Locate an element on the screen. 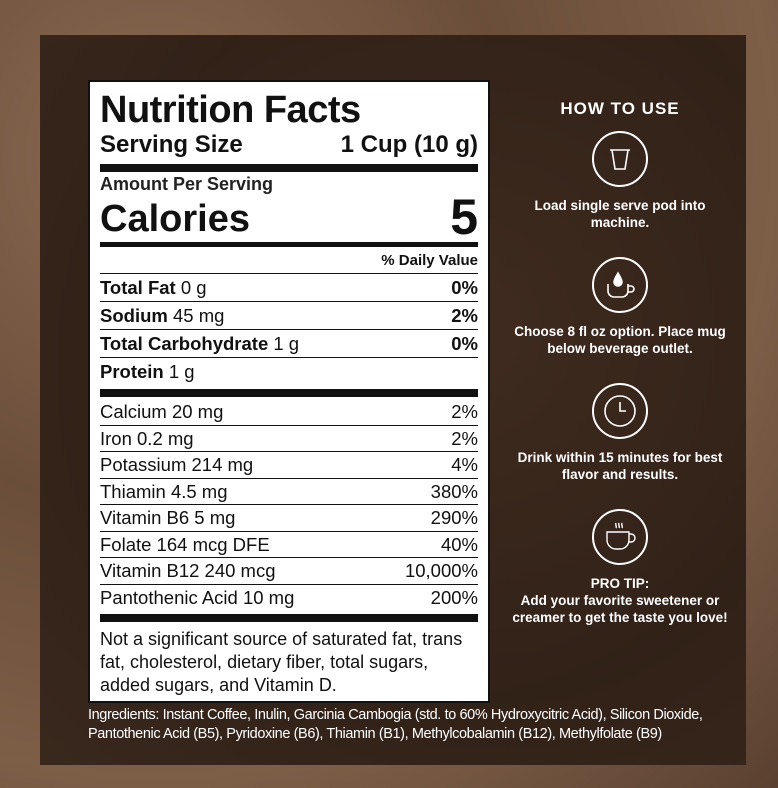 The height and width of the screenshot is (788, 778). serving-size: Serving Size 1 Cup (10 g) is located at coordinates (289, 145).